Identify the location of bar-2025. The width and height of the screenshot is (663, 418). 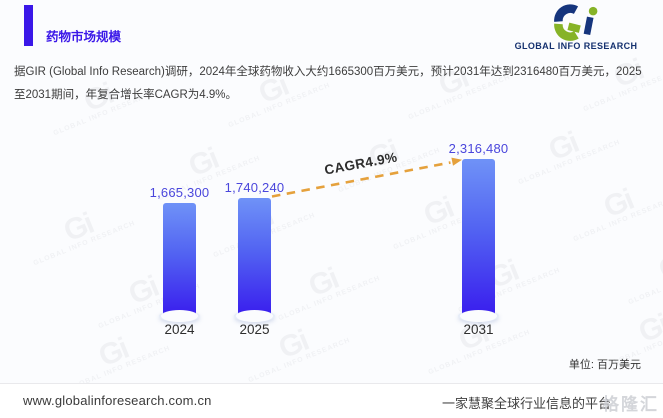
(254, 260).